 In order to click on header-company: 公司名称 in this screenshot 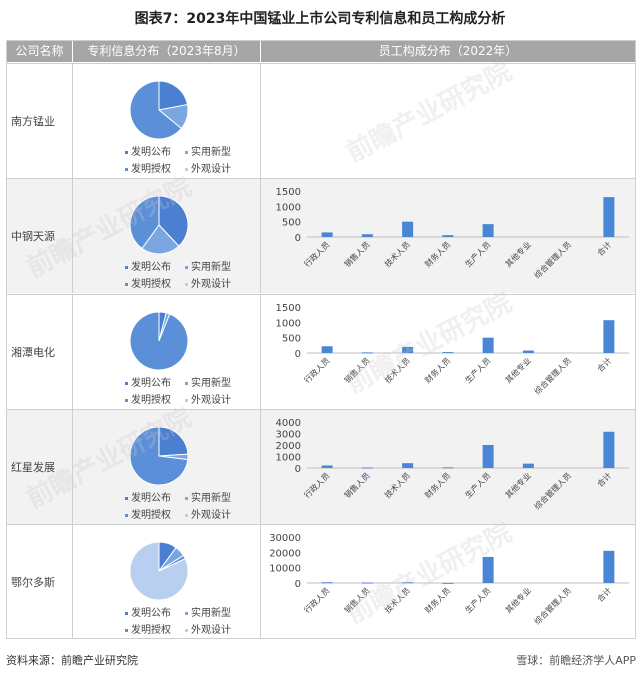, I will do `click(39, 51)`.